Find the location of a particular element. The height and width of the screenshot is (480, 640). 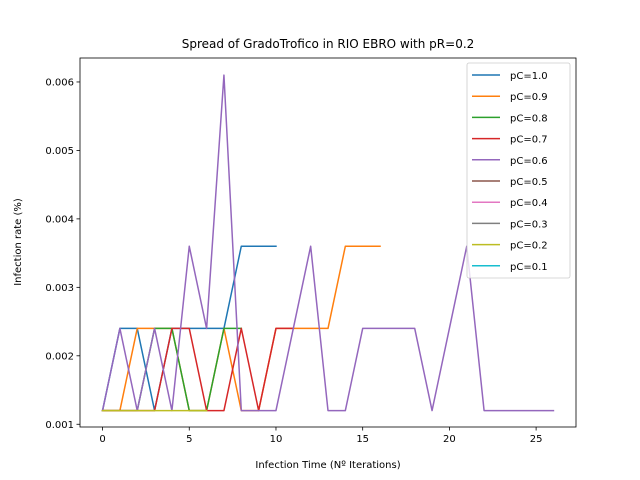

legend-label: pC=0.9 is located at coordinates (529, 97).